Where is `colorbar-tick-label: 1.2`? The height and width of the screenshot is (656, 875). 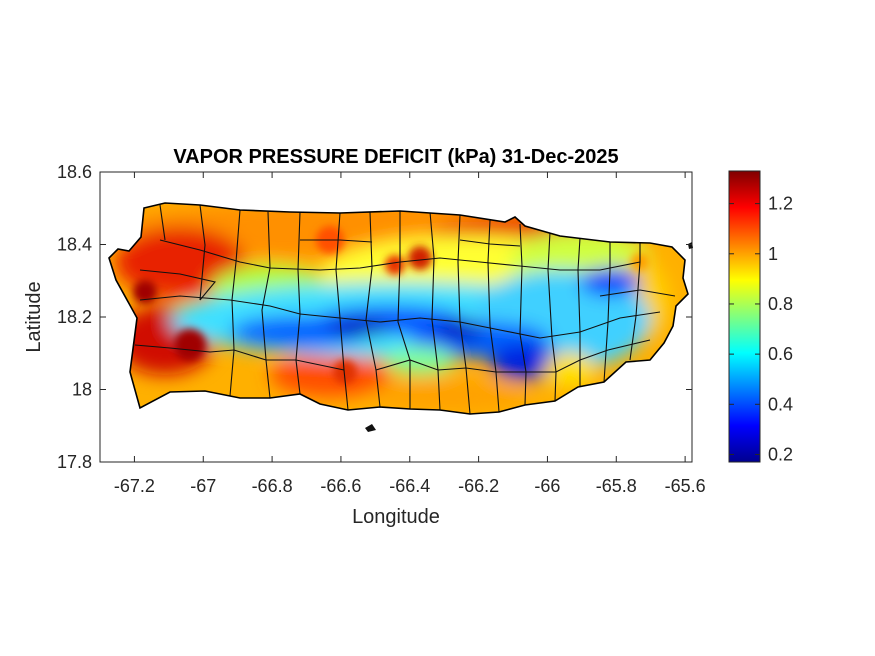 colorbar-tick-label: 1.2 is located at coordinates (780, 204).